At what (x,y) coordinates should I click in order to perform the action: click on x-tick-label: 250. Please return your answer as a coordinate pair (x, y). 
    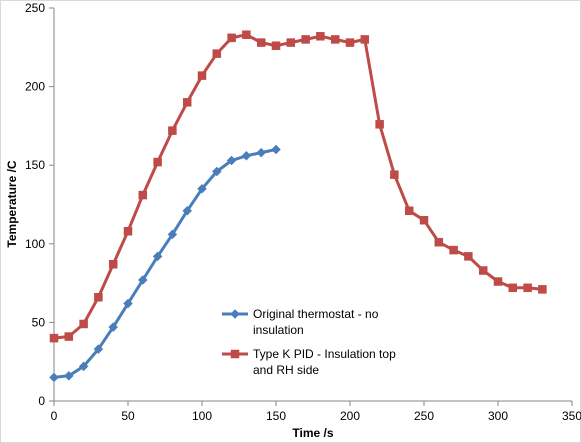
    Looking at the image, I should click on (424, 416).